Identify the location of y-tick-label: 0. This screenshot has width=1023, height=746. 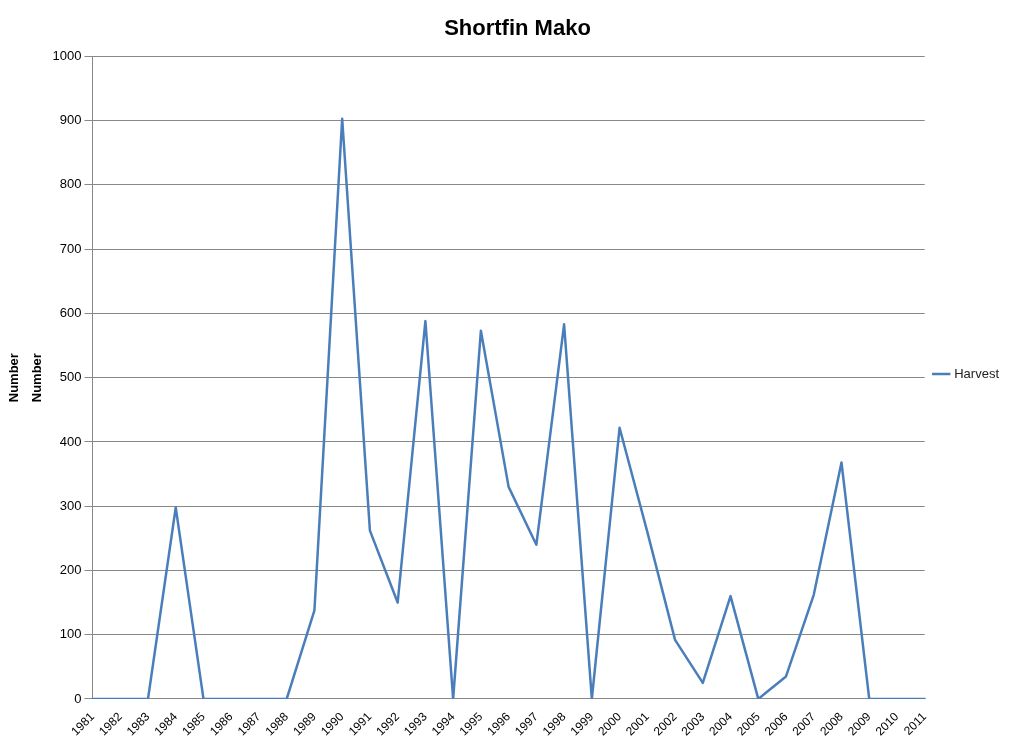
(78, 698).